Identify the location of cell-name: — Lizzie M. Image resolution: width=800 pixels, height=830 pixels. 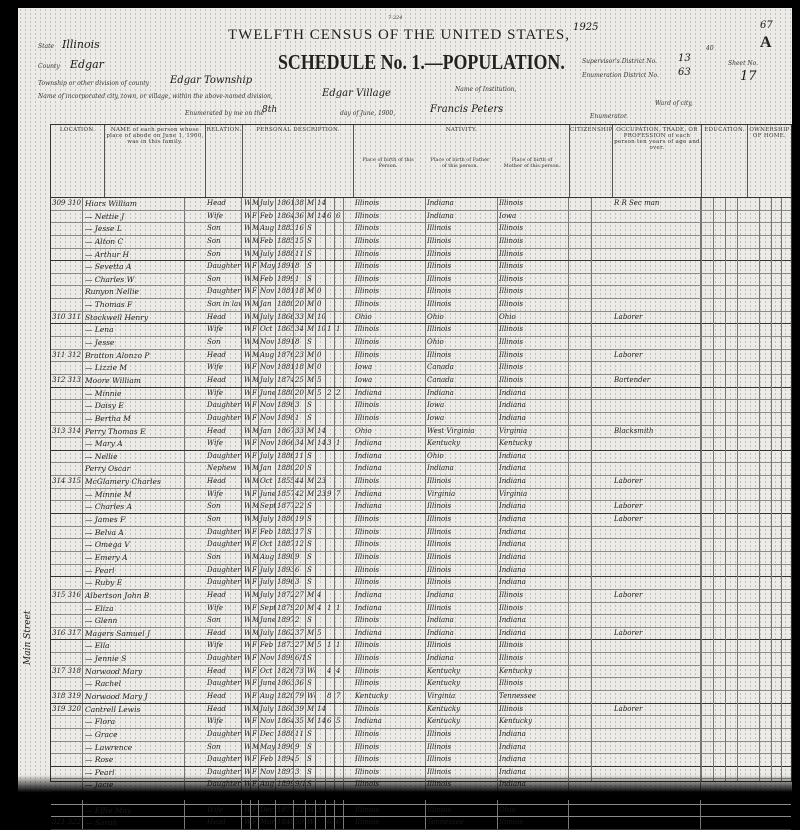
(134, 368).